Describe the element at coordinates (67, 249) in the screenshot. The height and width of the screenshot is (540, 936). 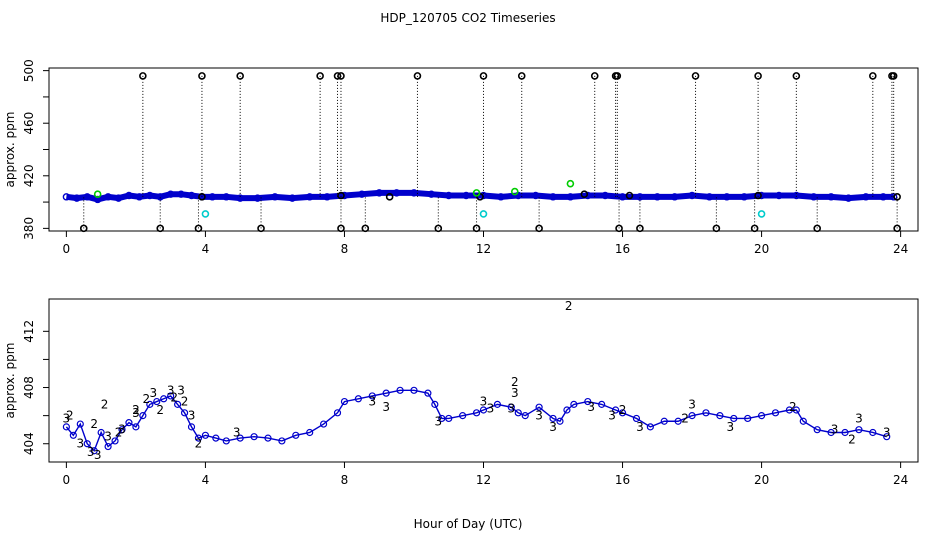
I see `x-tick-label: 0` at that location.